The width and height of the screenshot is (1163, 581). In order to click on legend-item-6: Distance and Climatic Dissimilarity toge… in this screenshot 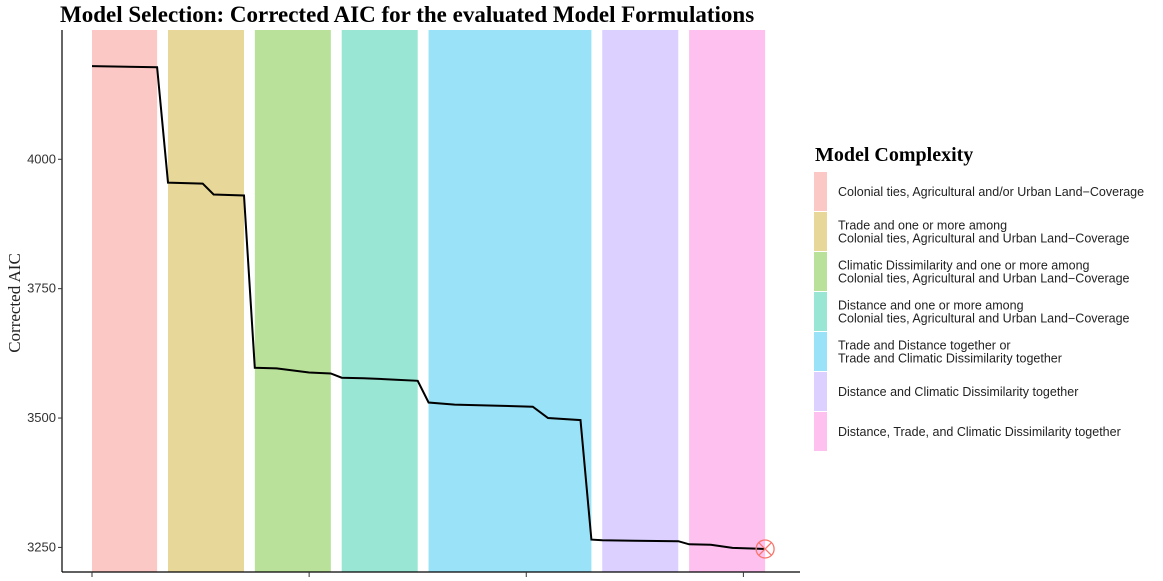, I will do `click(946, 391)`.